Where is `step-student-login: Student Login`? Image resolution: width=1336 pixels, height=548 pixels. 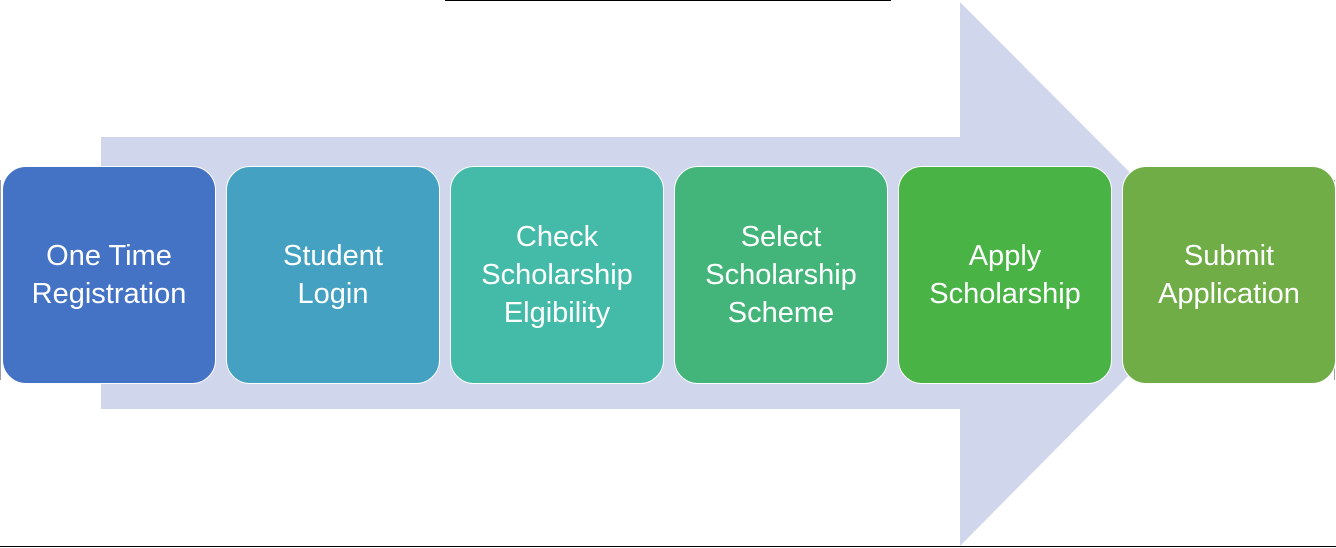 step-student-login: Student Login is located at coordinates (333, 275).